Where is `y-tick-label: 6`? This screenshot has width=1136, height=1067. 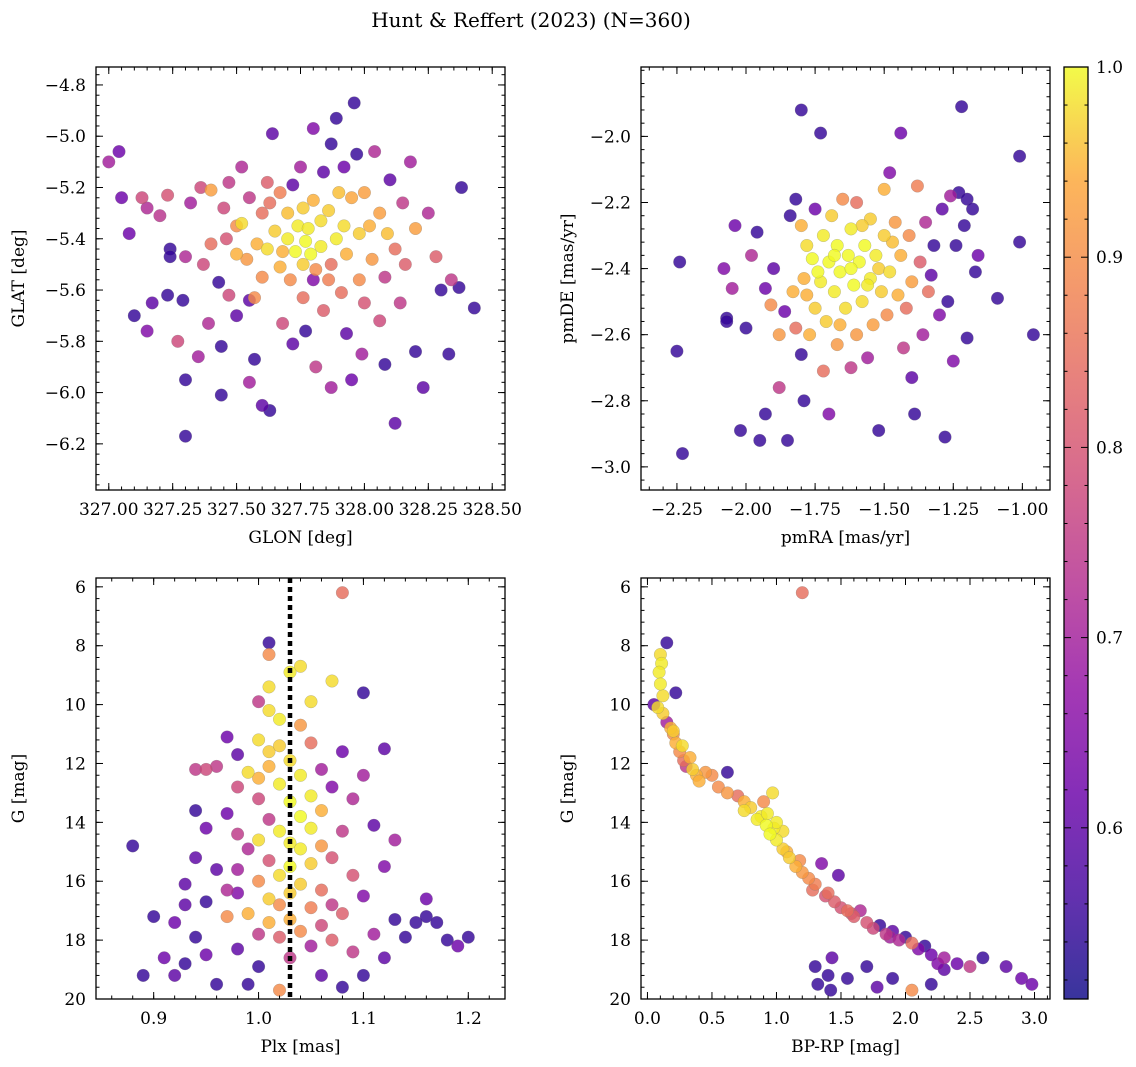 y-tick-label: 6 is located at coordinates (625, 588).